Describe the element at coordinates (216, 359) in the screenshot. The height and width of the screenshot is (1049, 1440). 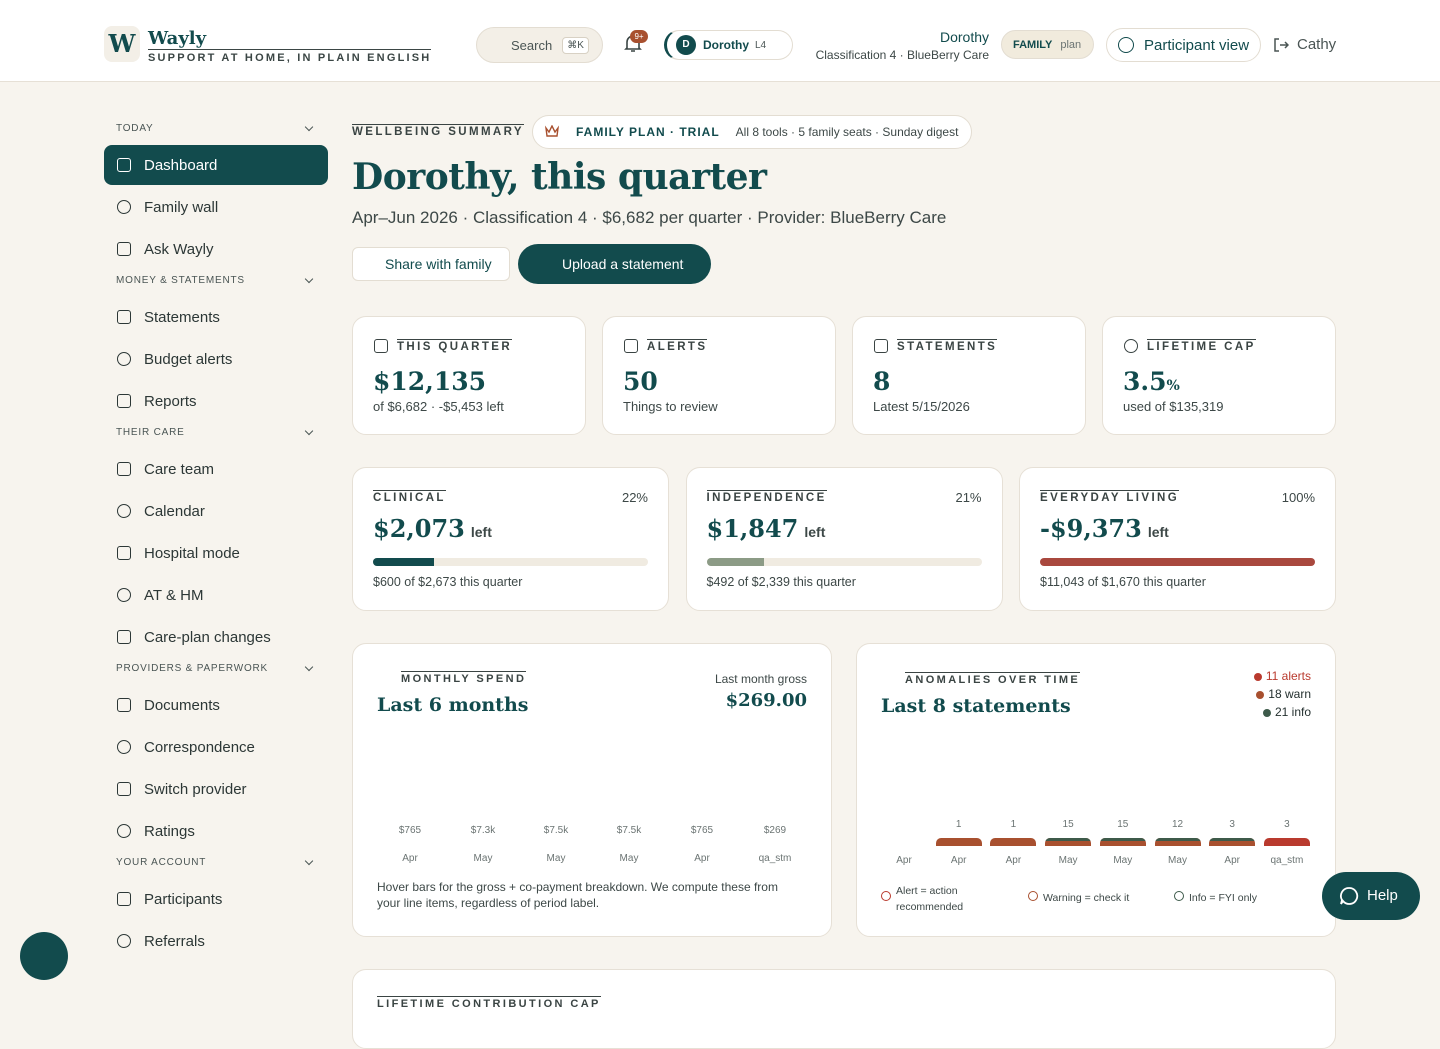
I see `nav-item: Budget alerts` at that location.